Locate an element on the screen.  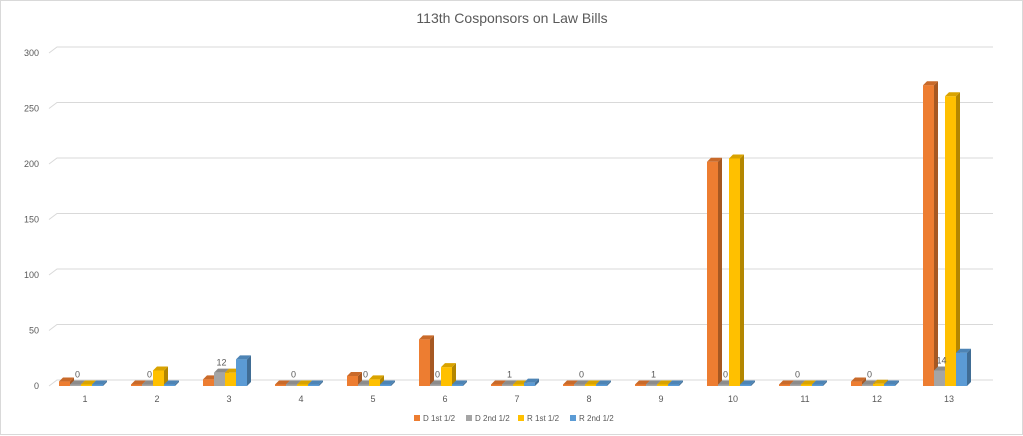
y-tick-label: 150 is located at coordinates (31, 220).